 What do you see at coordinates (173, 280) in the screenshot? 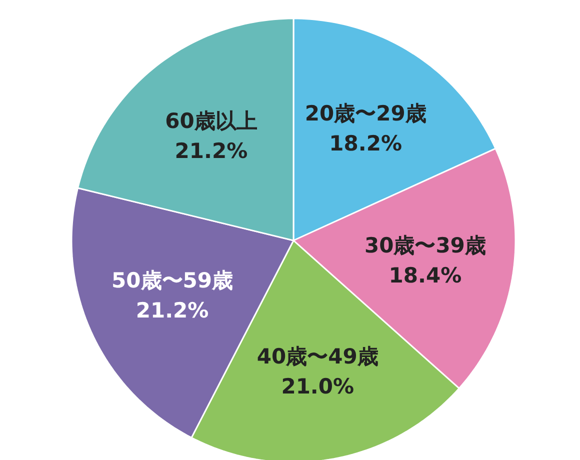
I see `slice-label: 50歳〜59歳` at bounding box center [173, 280].